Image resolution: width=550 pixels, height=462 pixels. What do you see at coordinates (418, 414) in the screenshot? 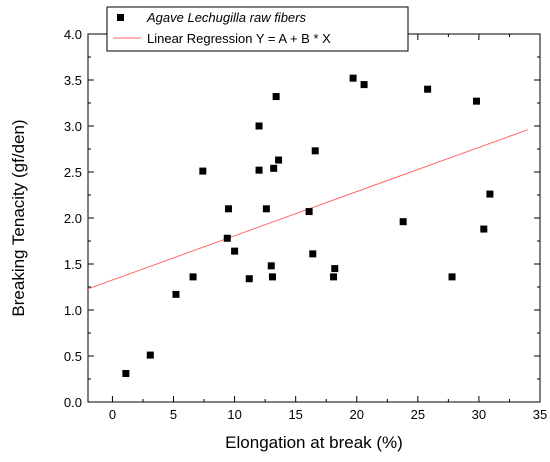
I see `x-tick-label: 25` at bounding box center [418, 414].